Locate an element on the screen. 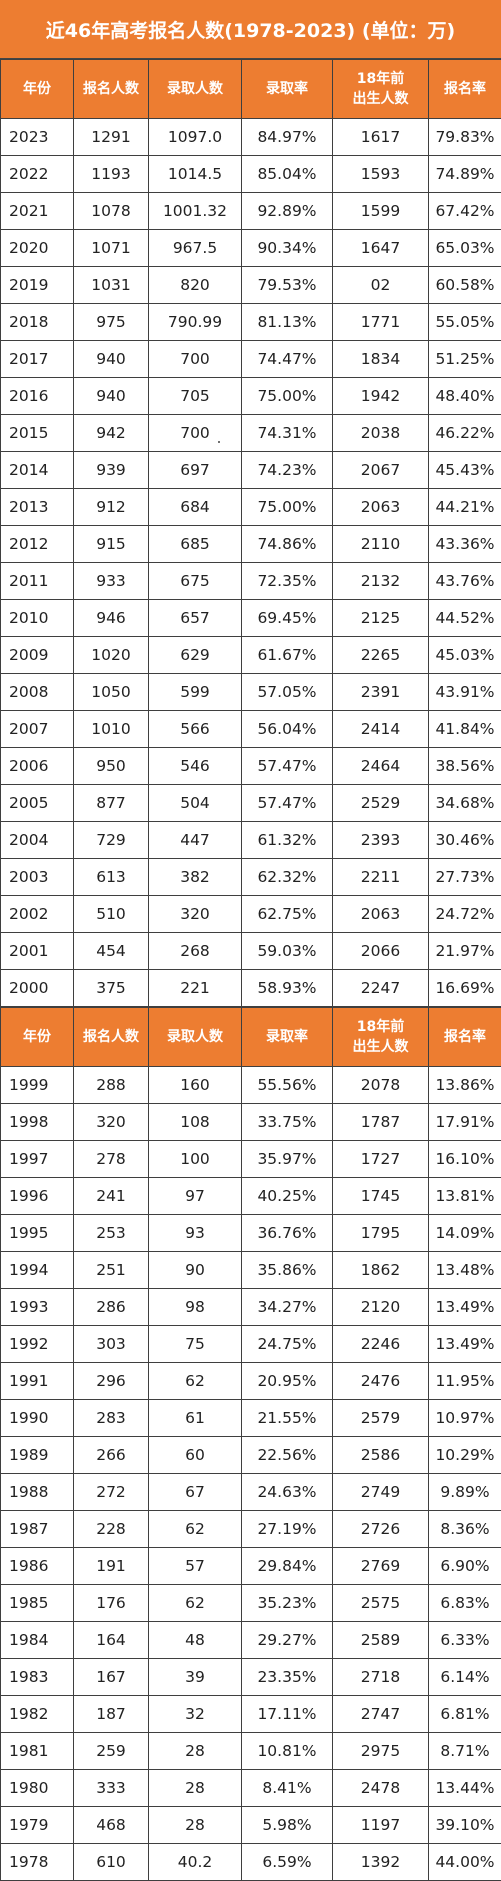  cell-year: 2009 is located at coordinates (37, 655).